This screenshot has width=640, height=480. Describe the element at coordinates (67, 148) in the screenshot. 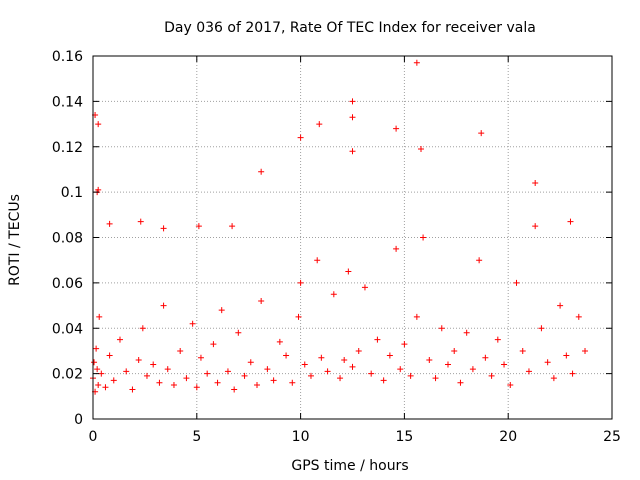

I see `y-tick-label: 0.12` at that location.